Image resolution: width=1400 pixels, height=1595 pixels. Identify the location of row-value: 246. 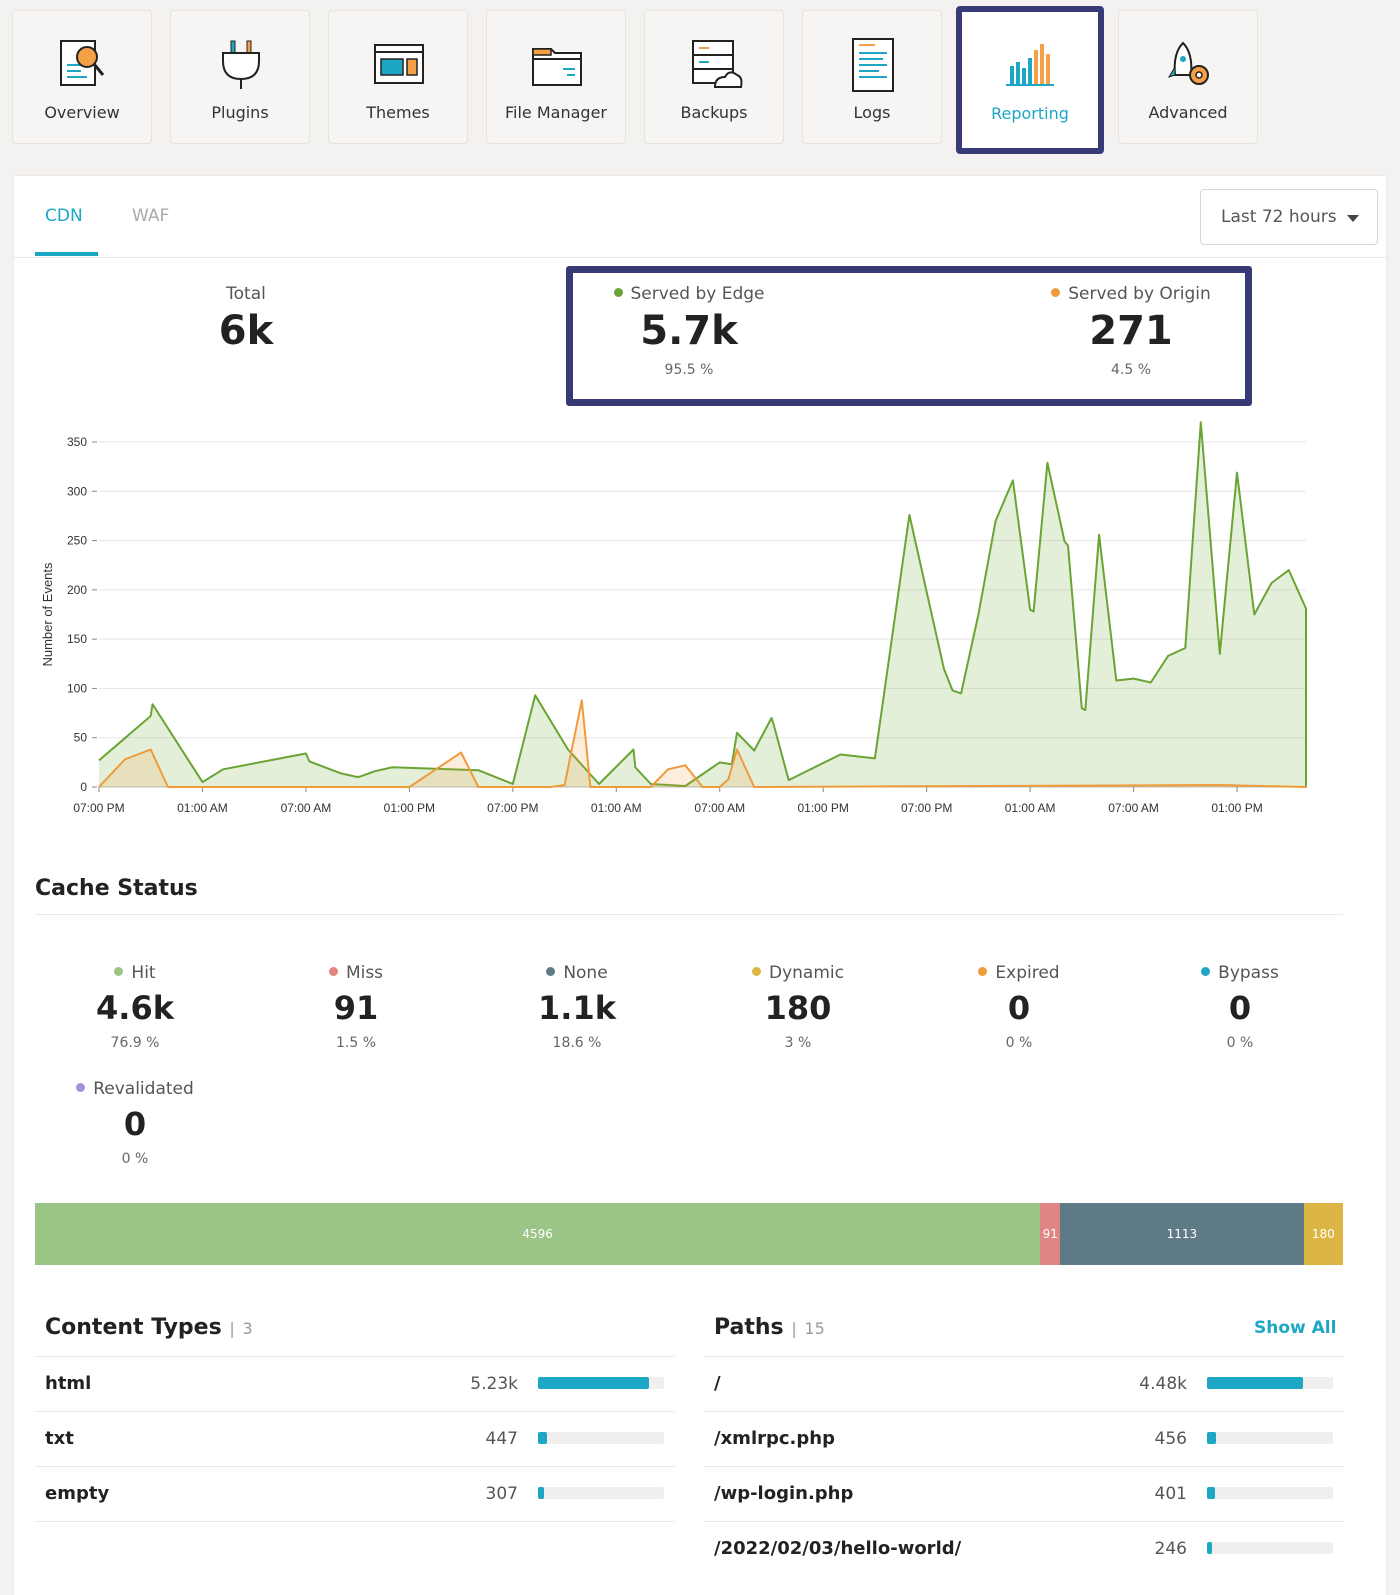
(1170, 1549).